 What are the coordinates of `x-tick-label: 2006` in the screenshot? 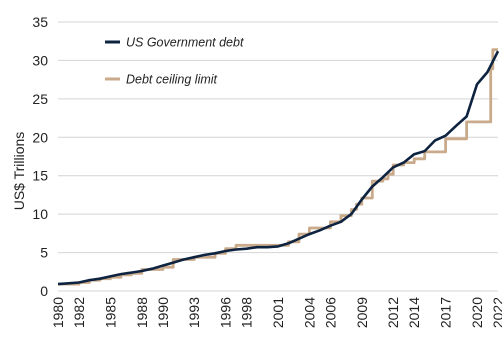 It's located at (330, 312).